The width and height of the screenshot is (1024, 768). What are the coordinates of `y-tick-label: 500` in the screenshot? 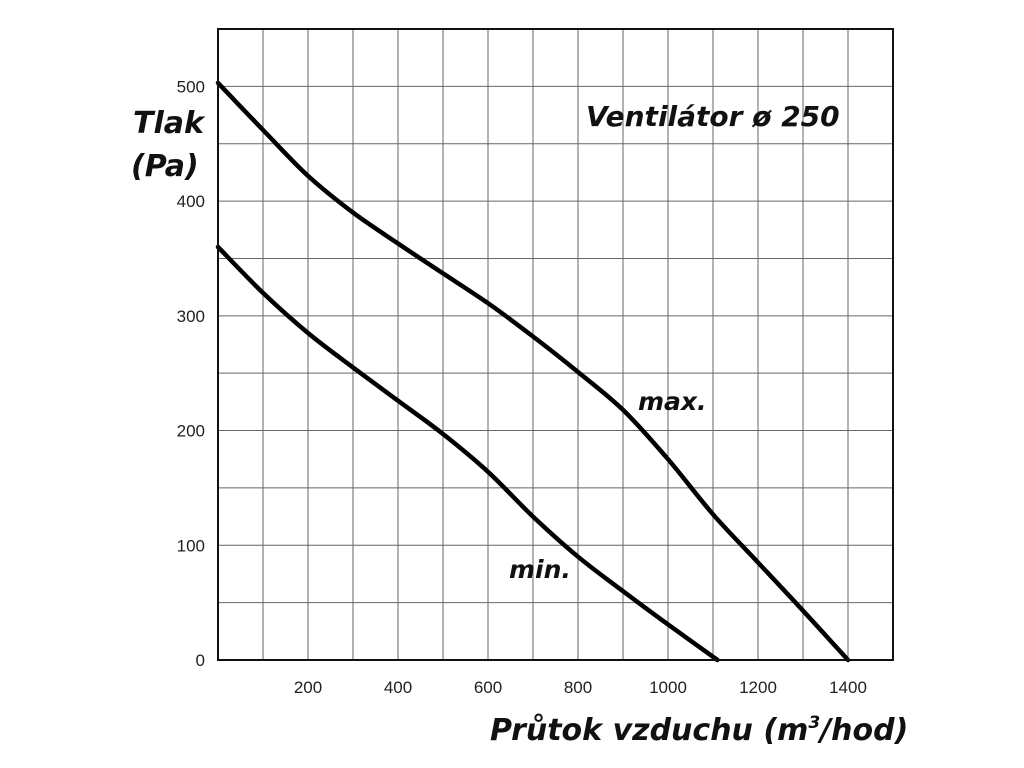 It's located at (191, 86).